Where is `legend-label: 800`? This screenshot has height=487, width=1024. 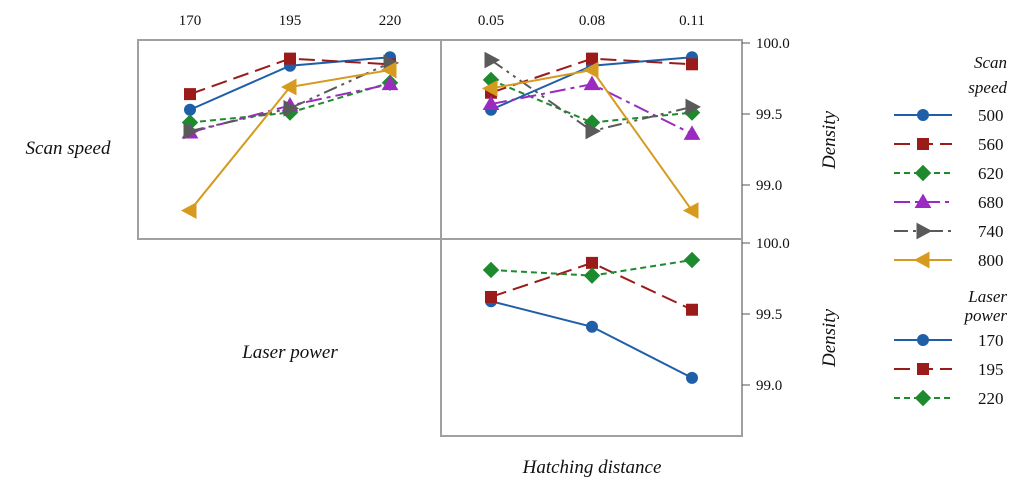
legend-label: 800 is located at coordinates (991, 260).